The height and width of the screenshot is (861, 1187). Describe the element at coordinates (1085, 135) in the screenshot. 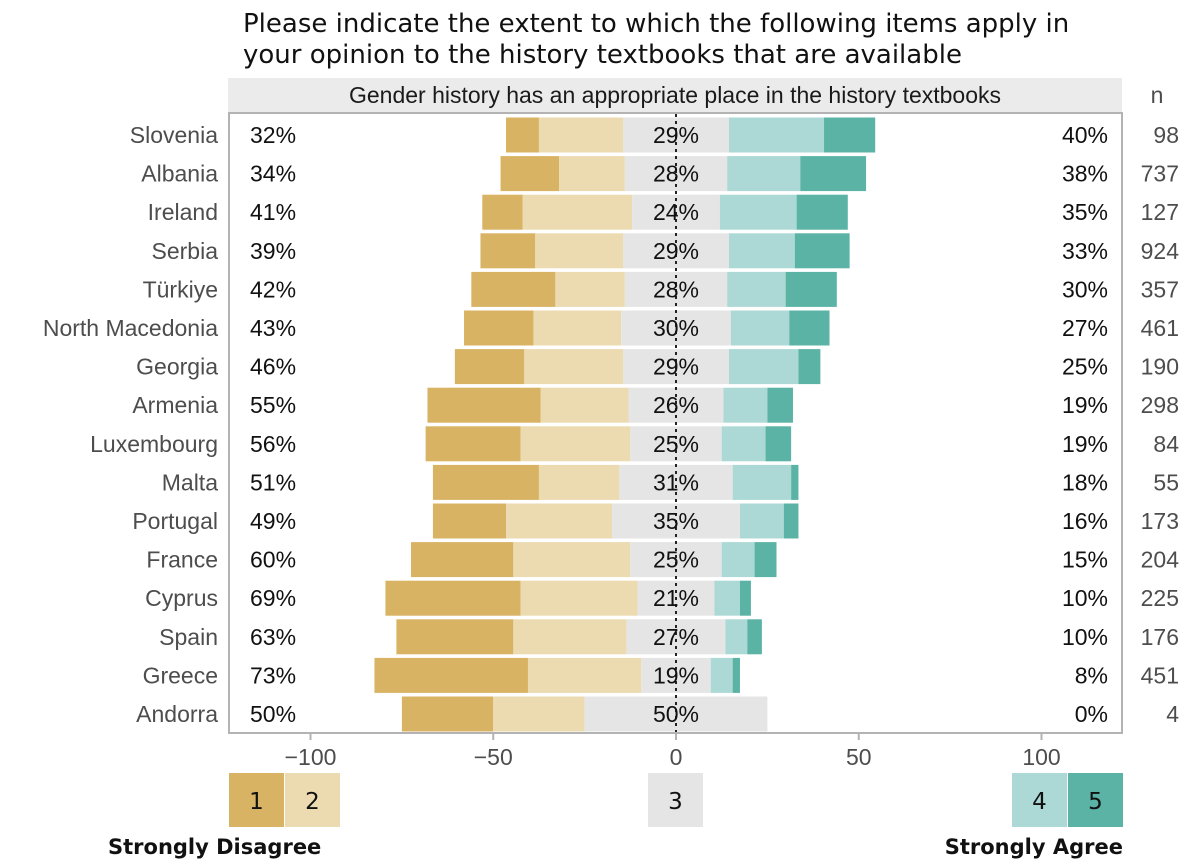

I see `agree-percent-label: 40%` at that location.